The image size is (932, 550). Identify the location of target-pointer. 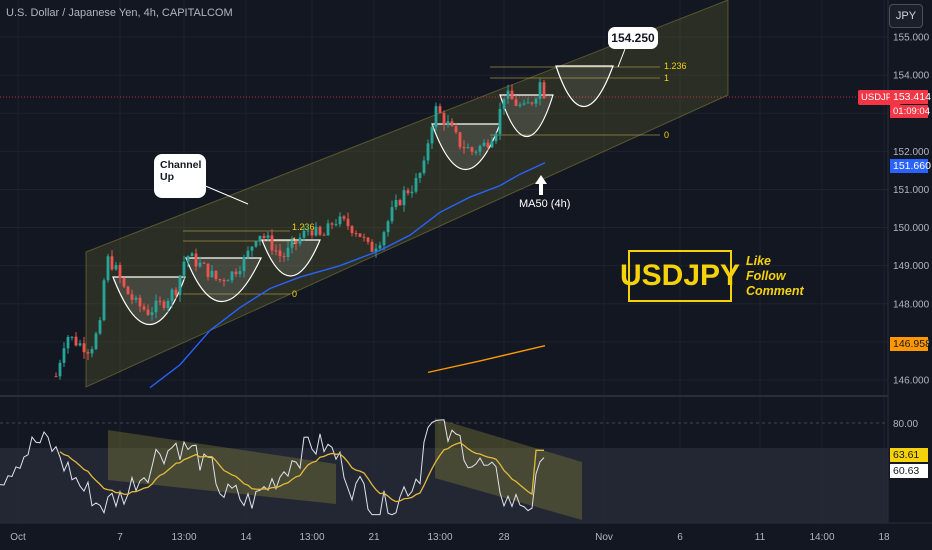
(621, 58).